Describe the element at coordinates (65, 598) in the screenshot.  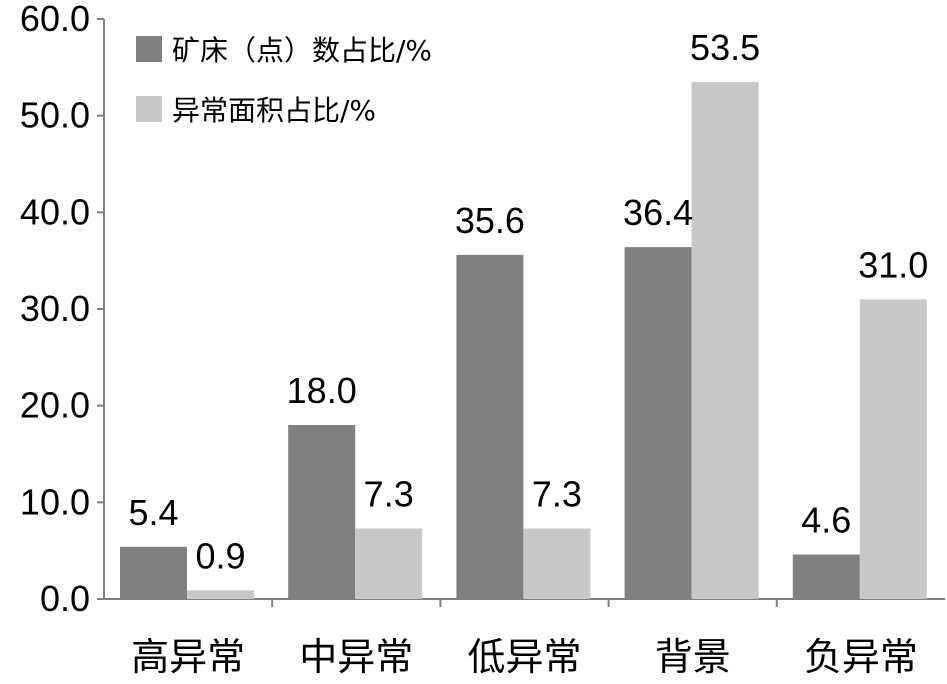
I see `y-tick-label: 0.0` at that location.